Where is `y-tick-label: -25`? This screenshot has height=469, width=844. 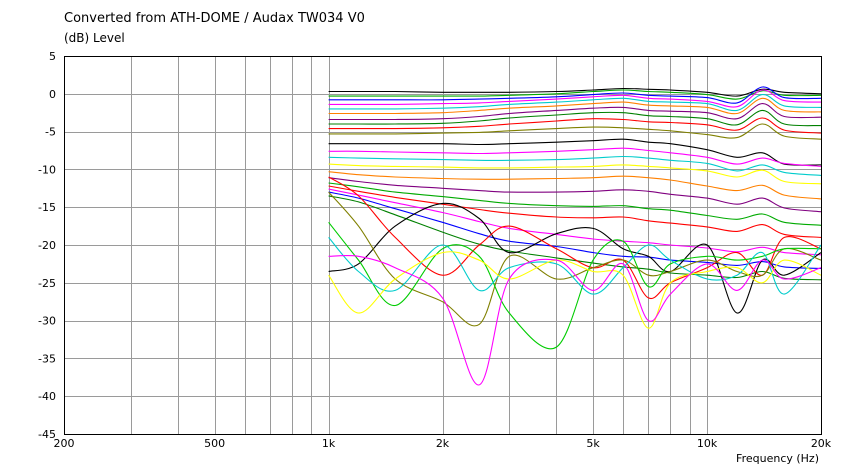
y-tick-label: -25 is located at coordinates (47, 283).